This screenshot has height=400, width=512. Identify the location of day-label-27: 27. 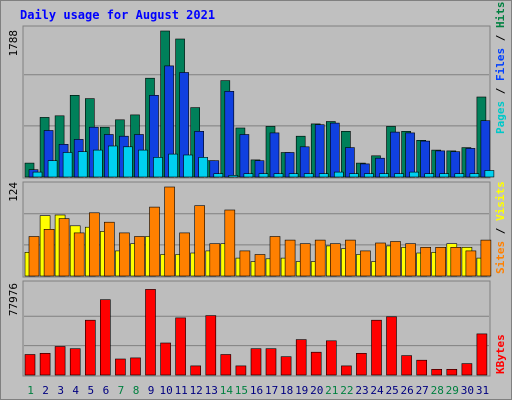
(422, 390).